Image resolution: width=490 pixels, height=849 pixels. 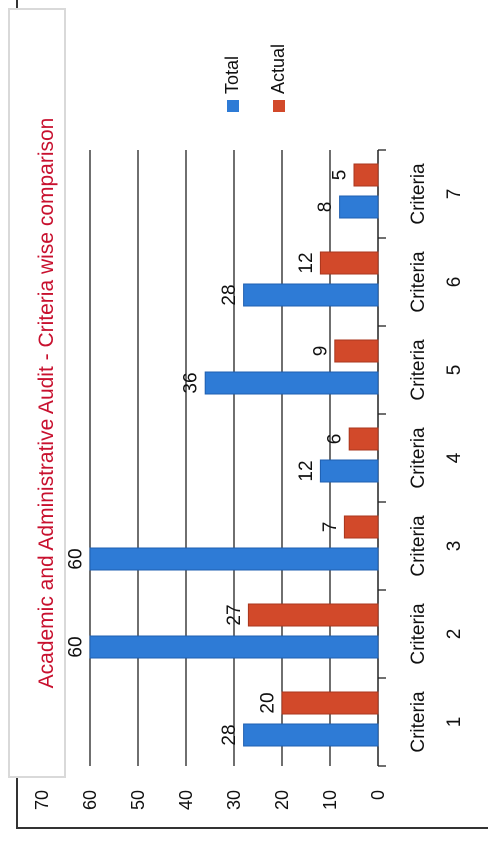 What do you see at coordinates (436, 458) in the screenshot?
I see `category-label: Criteria 4` at bounding box center [436, 458].